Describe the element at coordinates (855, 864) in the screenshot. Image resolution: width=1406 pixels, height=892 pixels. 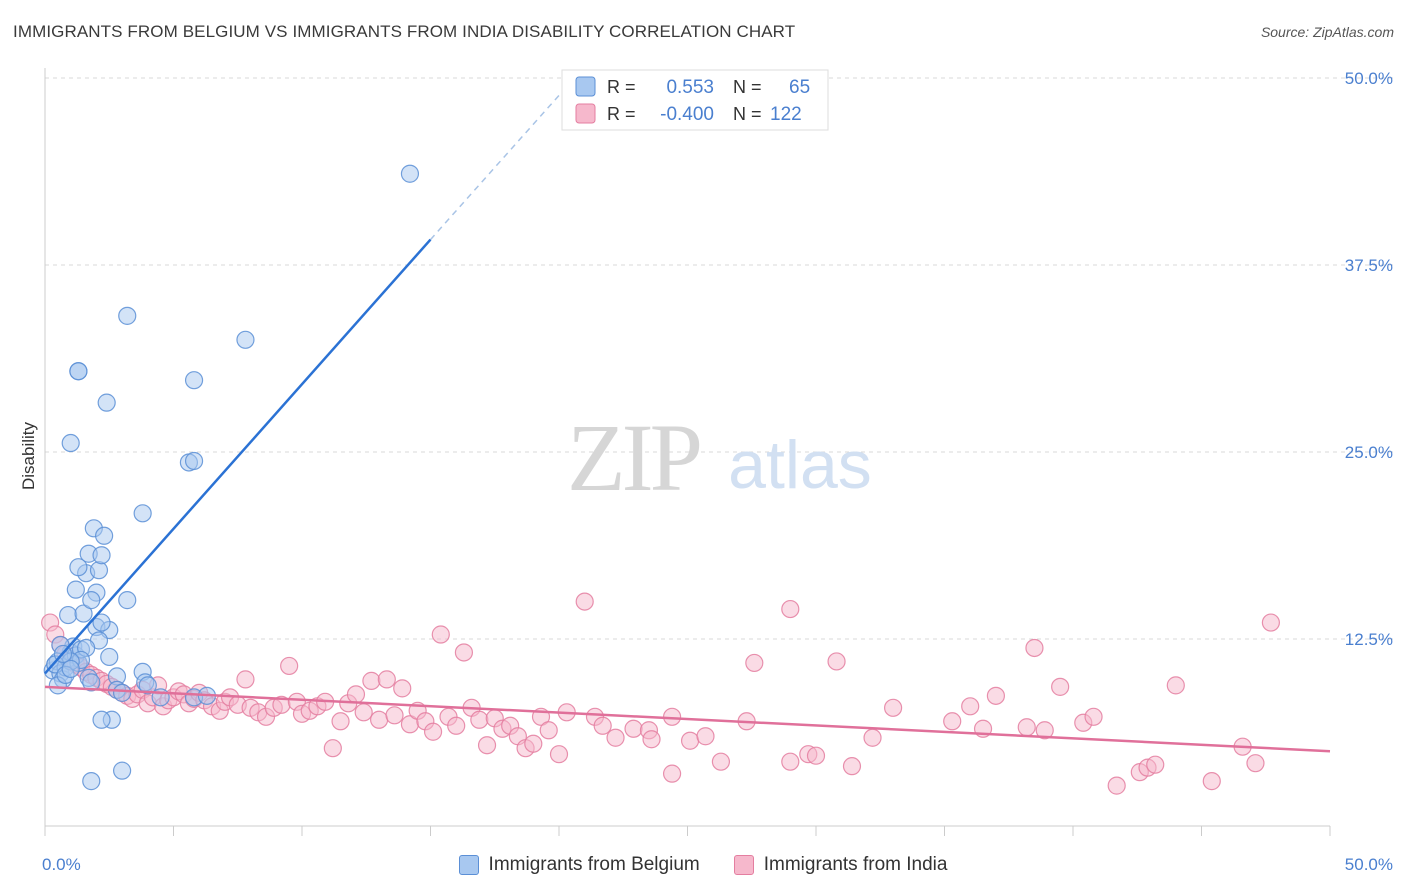
I see `legend-label-india: Immigrants from India` at that location.